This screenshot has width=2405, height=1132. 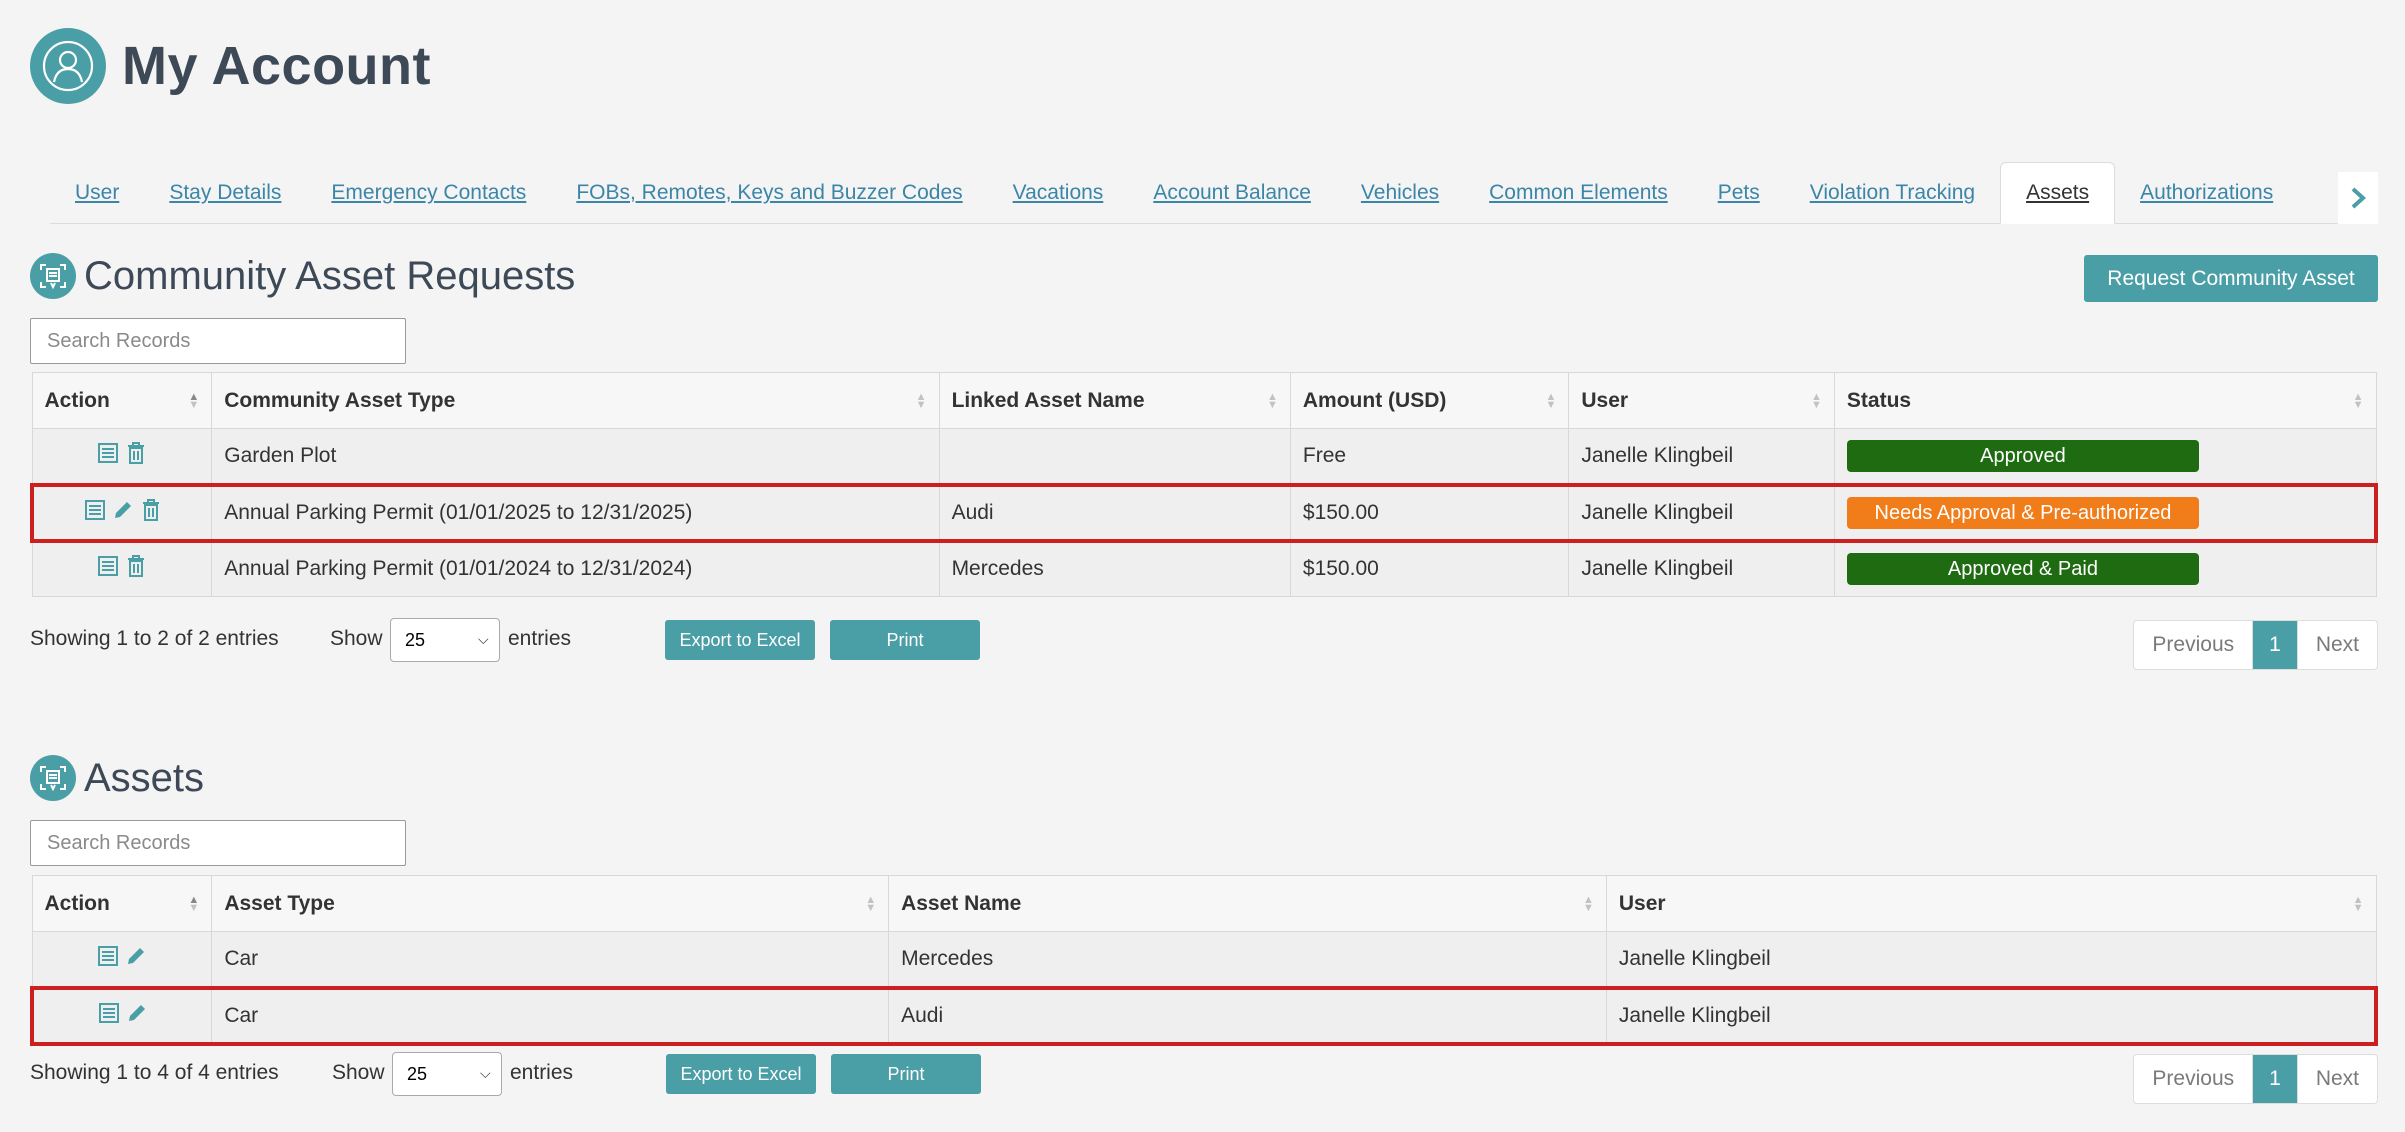 I want to click on requests-search-input, so click(x=218, y=341).